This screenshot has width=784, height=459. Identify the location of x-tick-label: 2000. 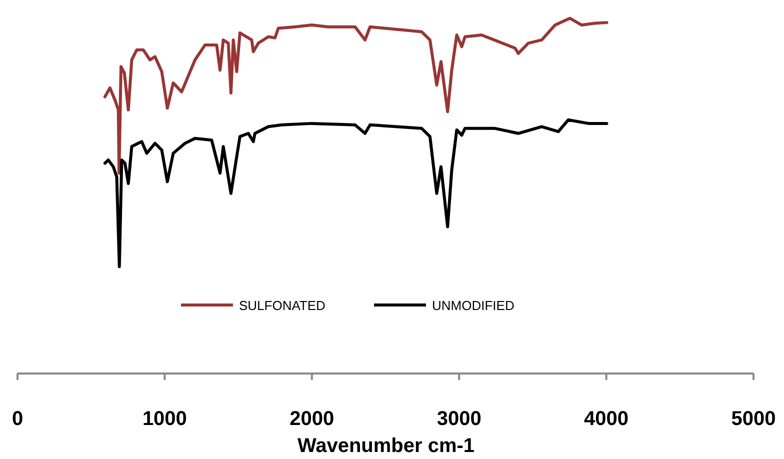
(312, 419).